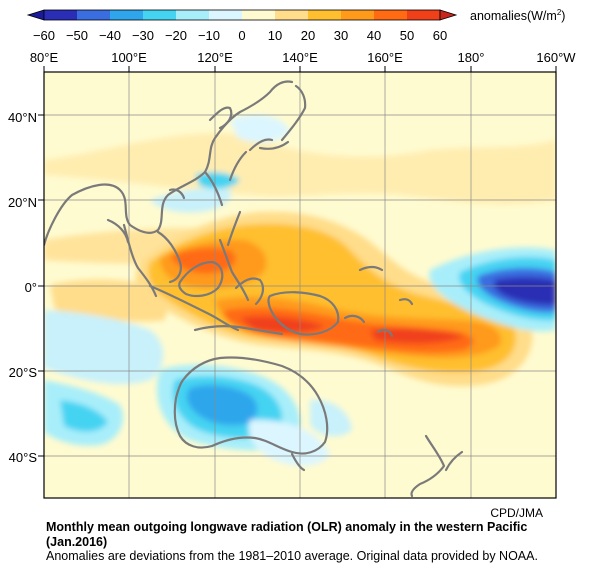  Describe the element at coordinates (176, 35) in the screenshot. I see `colorbar-tick-label: −20` at that location.